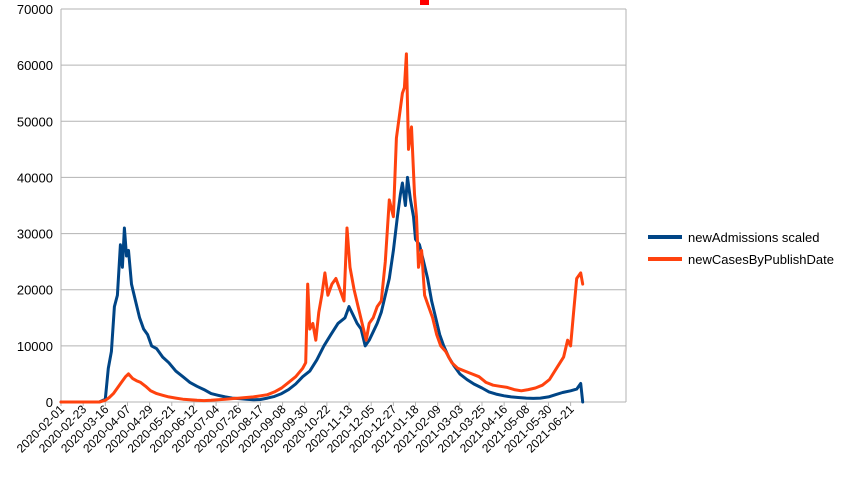 The image size is (851, 485). I want to click on y-axis-tick-labels: 0 10000 20000 30000 40000 50000 60000 70000, so click(35, 206).